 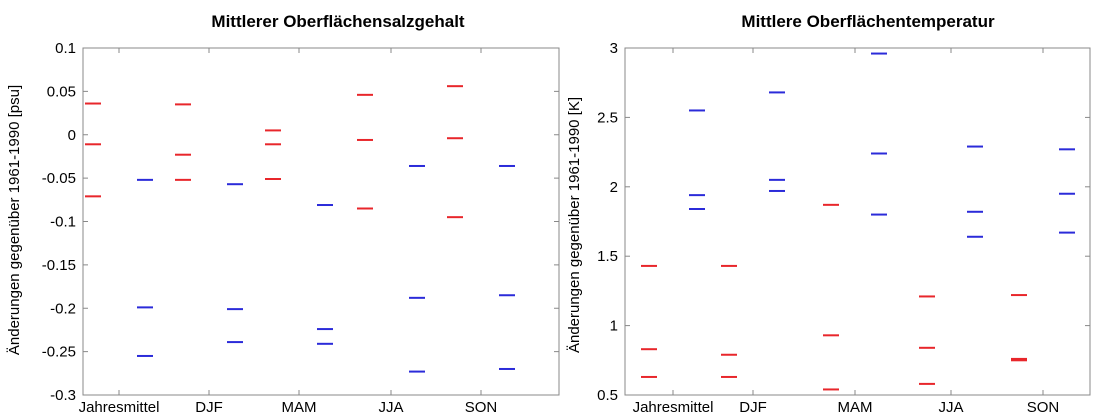 I want to click on temperature-y-tick-label: 0.5, so click(x=607, y=395).